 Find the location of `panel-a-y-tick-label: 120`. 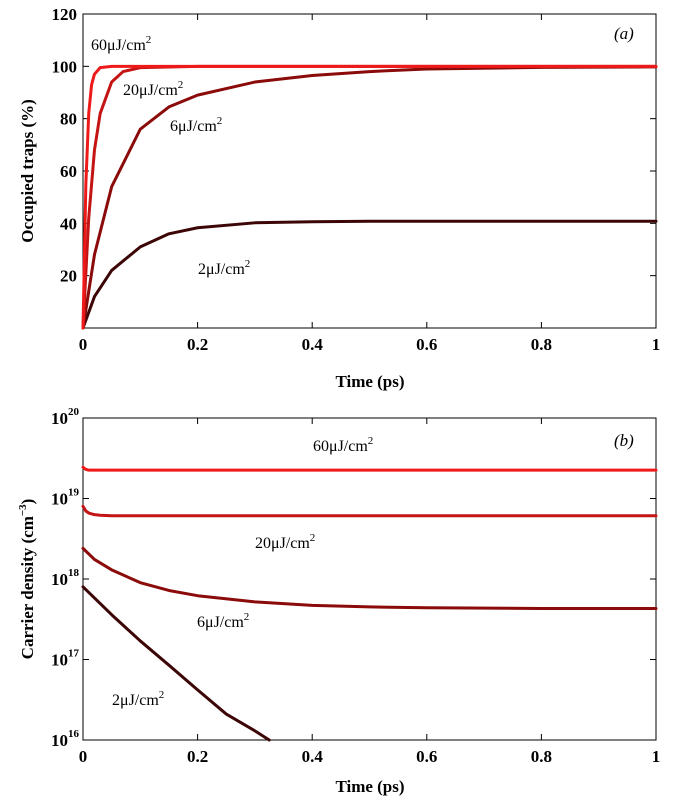

panel-a-y-tick-label: 120 is located at coordinates (65, 14).